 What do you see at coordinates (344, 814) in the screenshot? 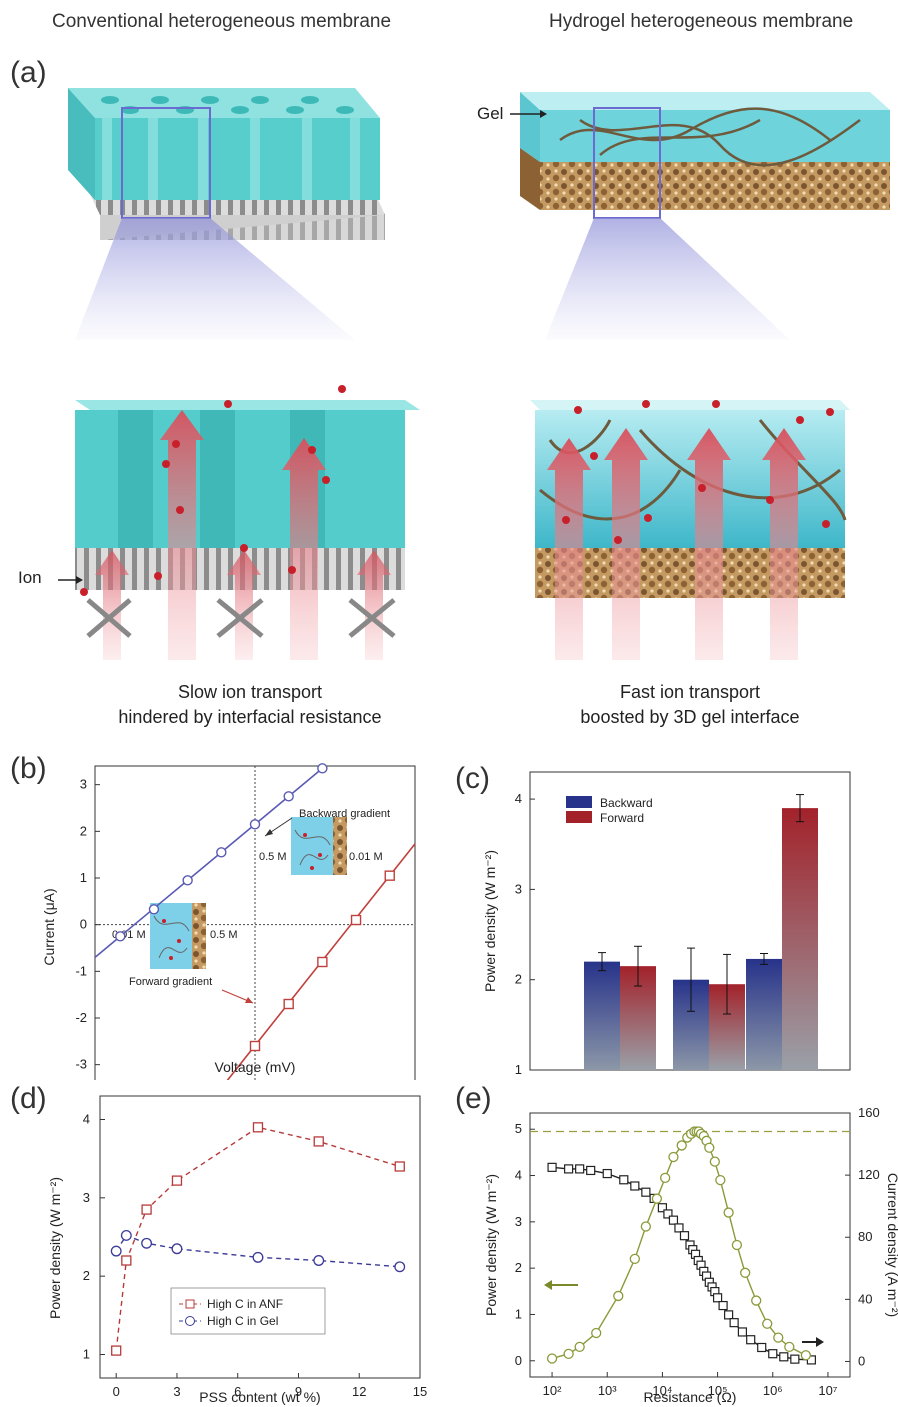
I see `backward-gradient-label: Backward gradient` at bounding box center [344, 814].